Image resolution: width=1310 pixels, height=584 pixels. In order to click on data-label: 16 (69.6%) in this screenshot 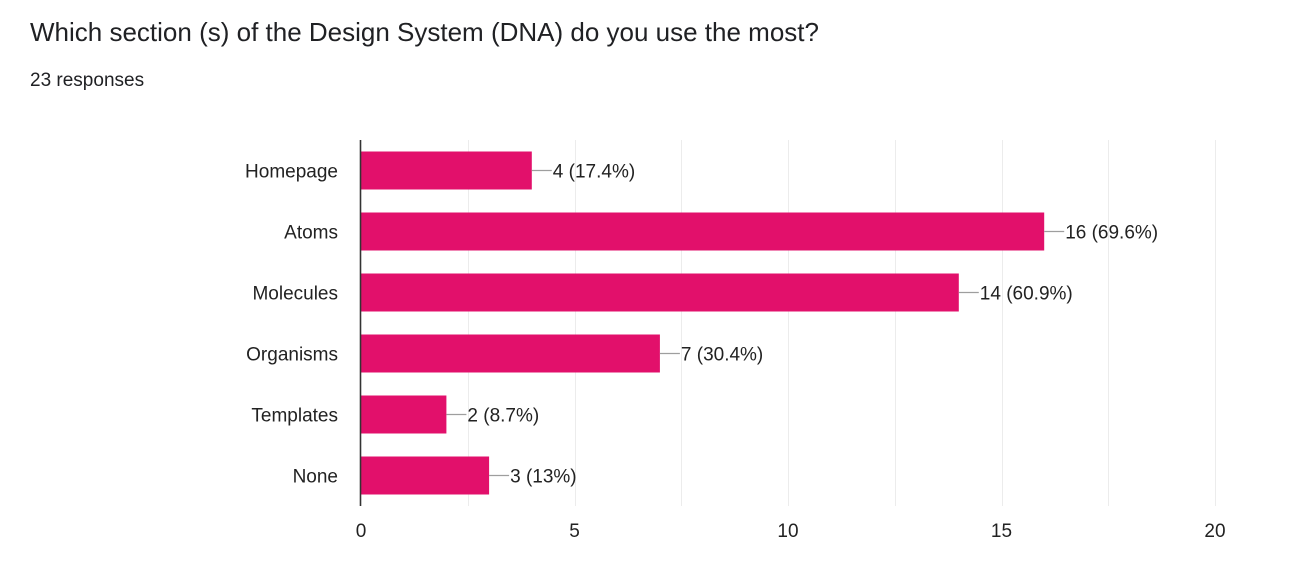, I will do `click(1111, 233)`.